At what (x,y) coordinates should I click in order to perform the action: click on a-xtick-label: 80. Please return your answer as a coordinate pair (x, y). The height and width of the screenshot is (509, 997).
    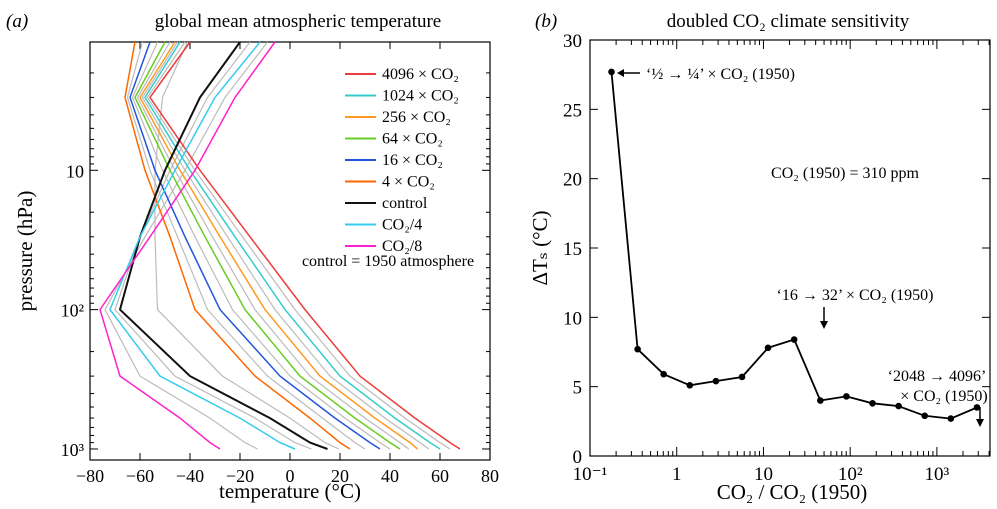
    Looking at the image, I should click on (490, 476).